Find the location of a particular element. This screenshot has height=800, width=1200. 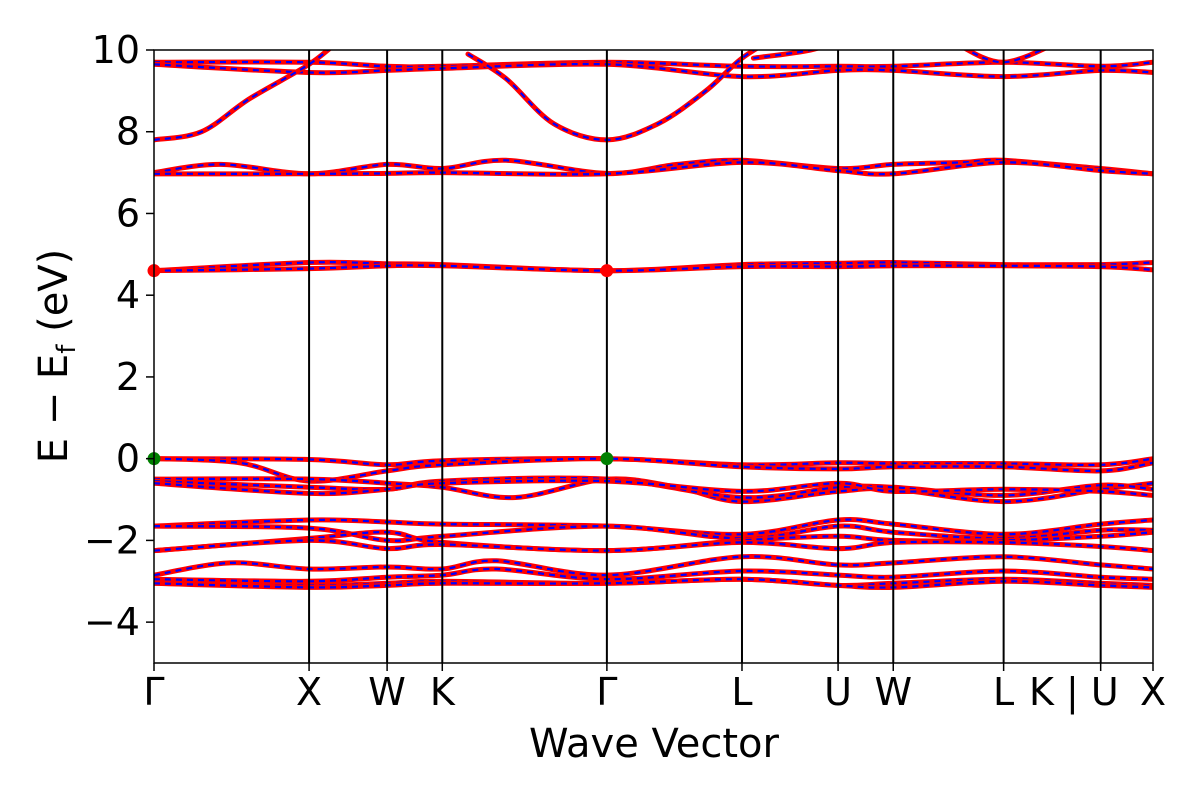

x-axis-title: Wave Vector is located at coordinates (654, 744).